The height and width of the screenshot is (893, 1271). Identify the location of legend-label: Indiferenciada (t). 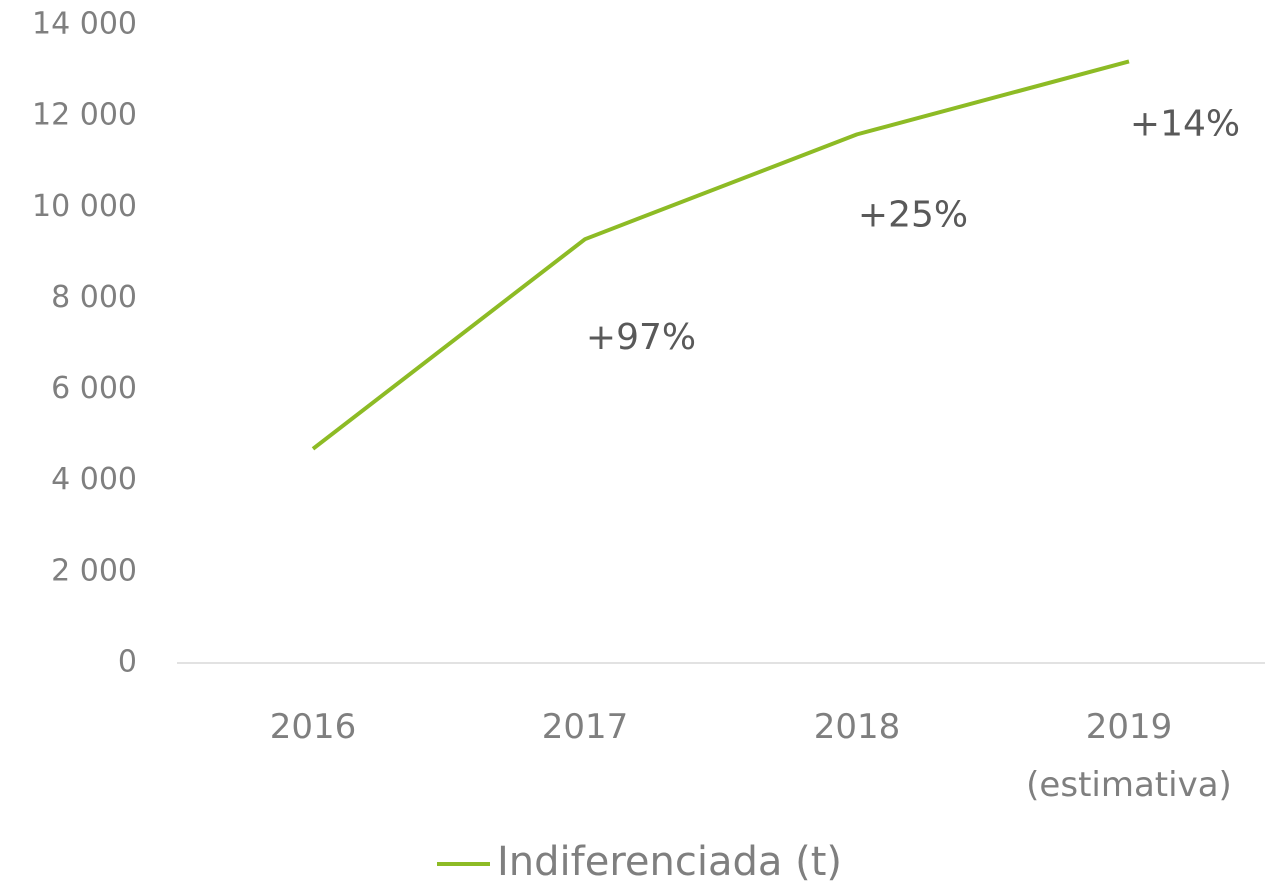
(669, 862).